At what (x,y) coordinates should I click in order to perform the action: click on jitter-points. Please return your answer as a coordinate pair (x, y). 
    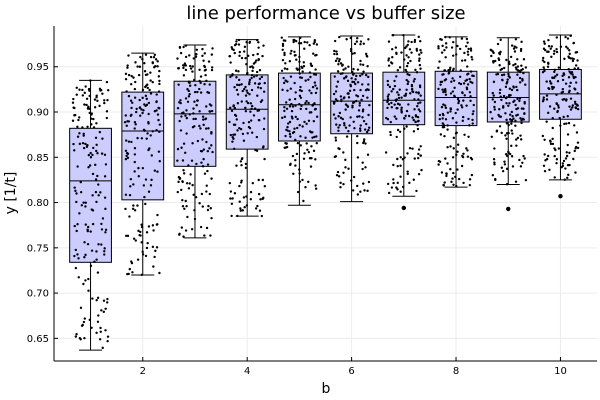
    Looking at the image, I should click on (247, 128).